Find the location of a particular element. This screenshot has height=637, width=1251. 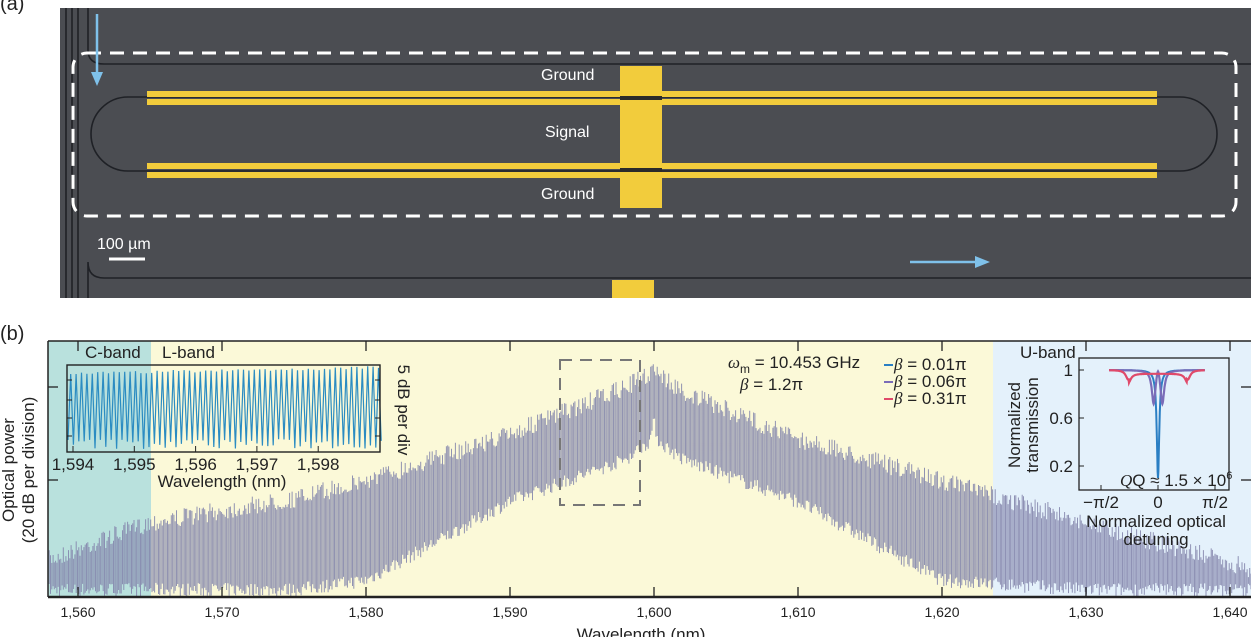

arrow-icon-in is located at coordinates (97, 50).